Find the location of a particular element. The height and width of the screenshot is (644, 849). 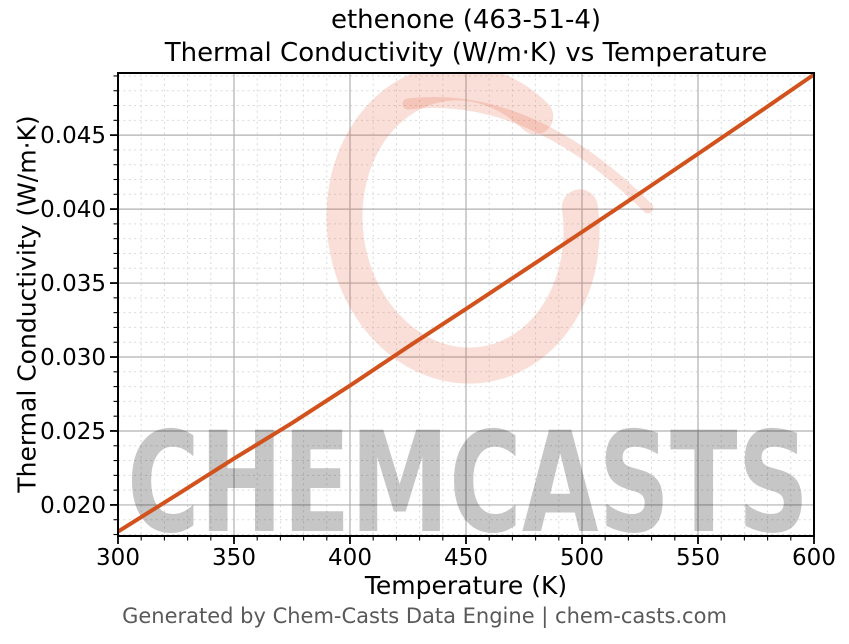

x-axis-label: Temperature (K) is located at coordinates (466, 585).